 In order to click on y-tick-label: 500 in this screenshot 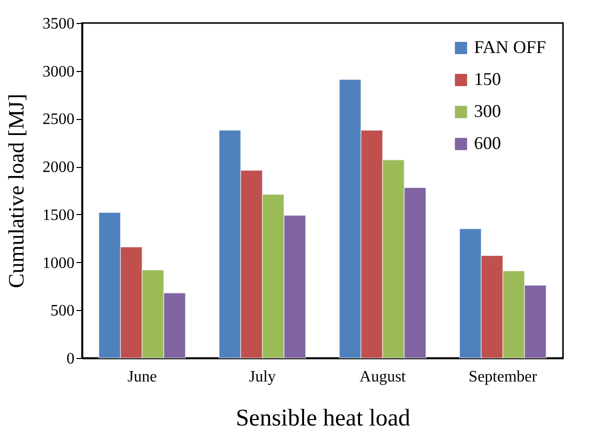, I will do `click(62, 311)`.